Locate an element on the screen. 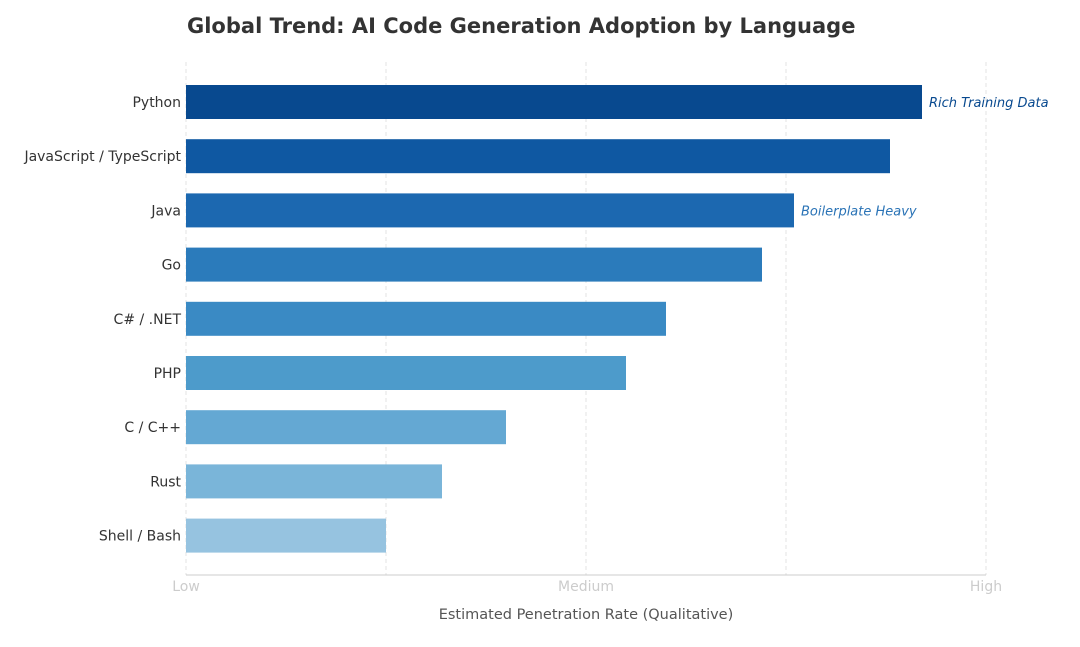 Image resolution: width=1080 pixels, height=647 pixels. category-label: JavaScript / TypeScript is located at coordinates (102, 157).